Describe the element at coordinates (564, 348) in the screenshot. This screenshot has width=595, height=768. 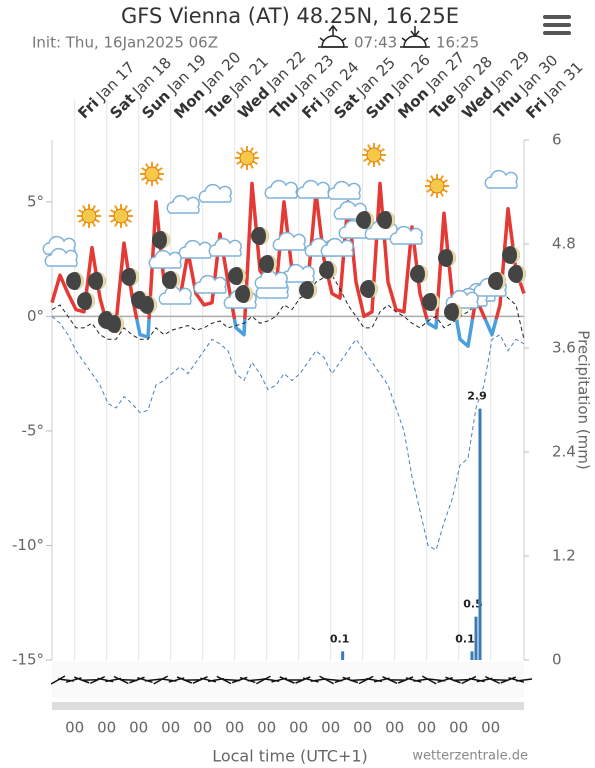
I see `y2-tick-label: 3.6` at that location.